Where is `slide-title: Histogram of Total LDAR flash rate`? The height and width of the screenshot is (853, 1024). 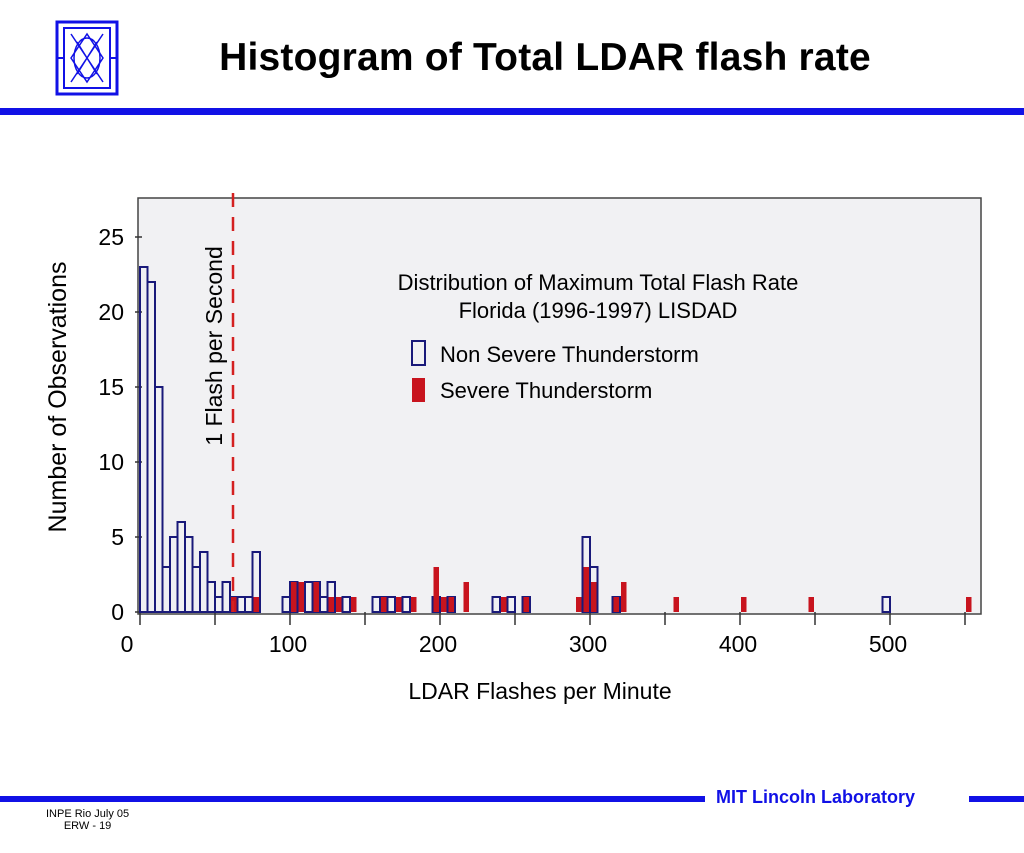
slide-title: Histogram of Total LDAR flash rate is located at coordinates (545, 57).